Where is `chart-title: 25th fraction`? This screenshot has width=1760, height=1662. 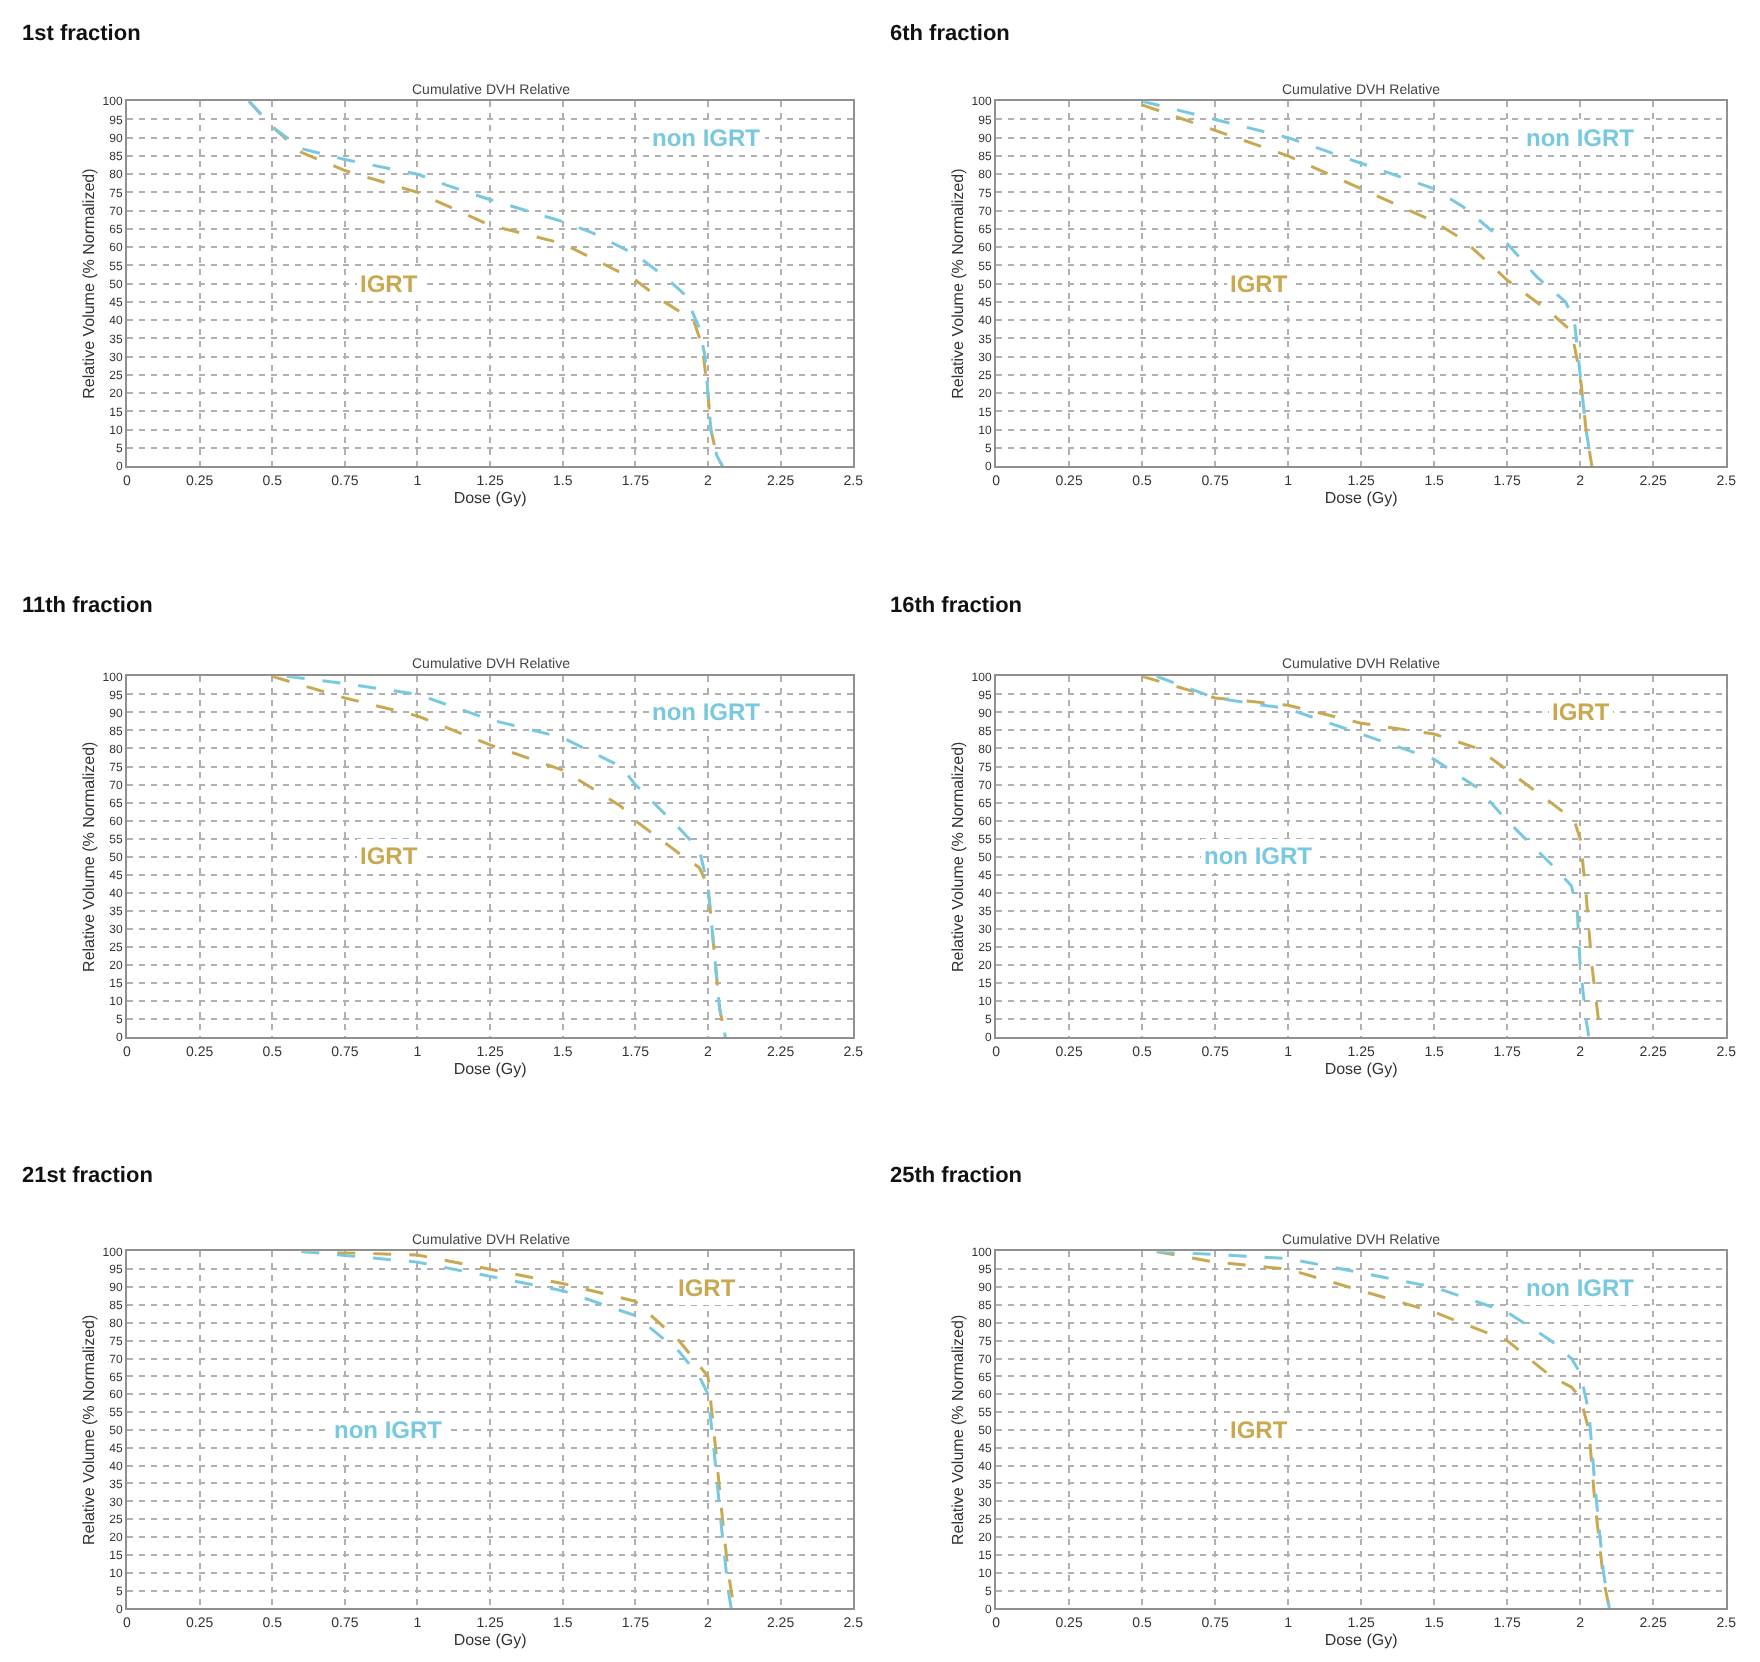 chart-title: 25th fraction is located at coordinates (956, 1176).